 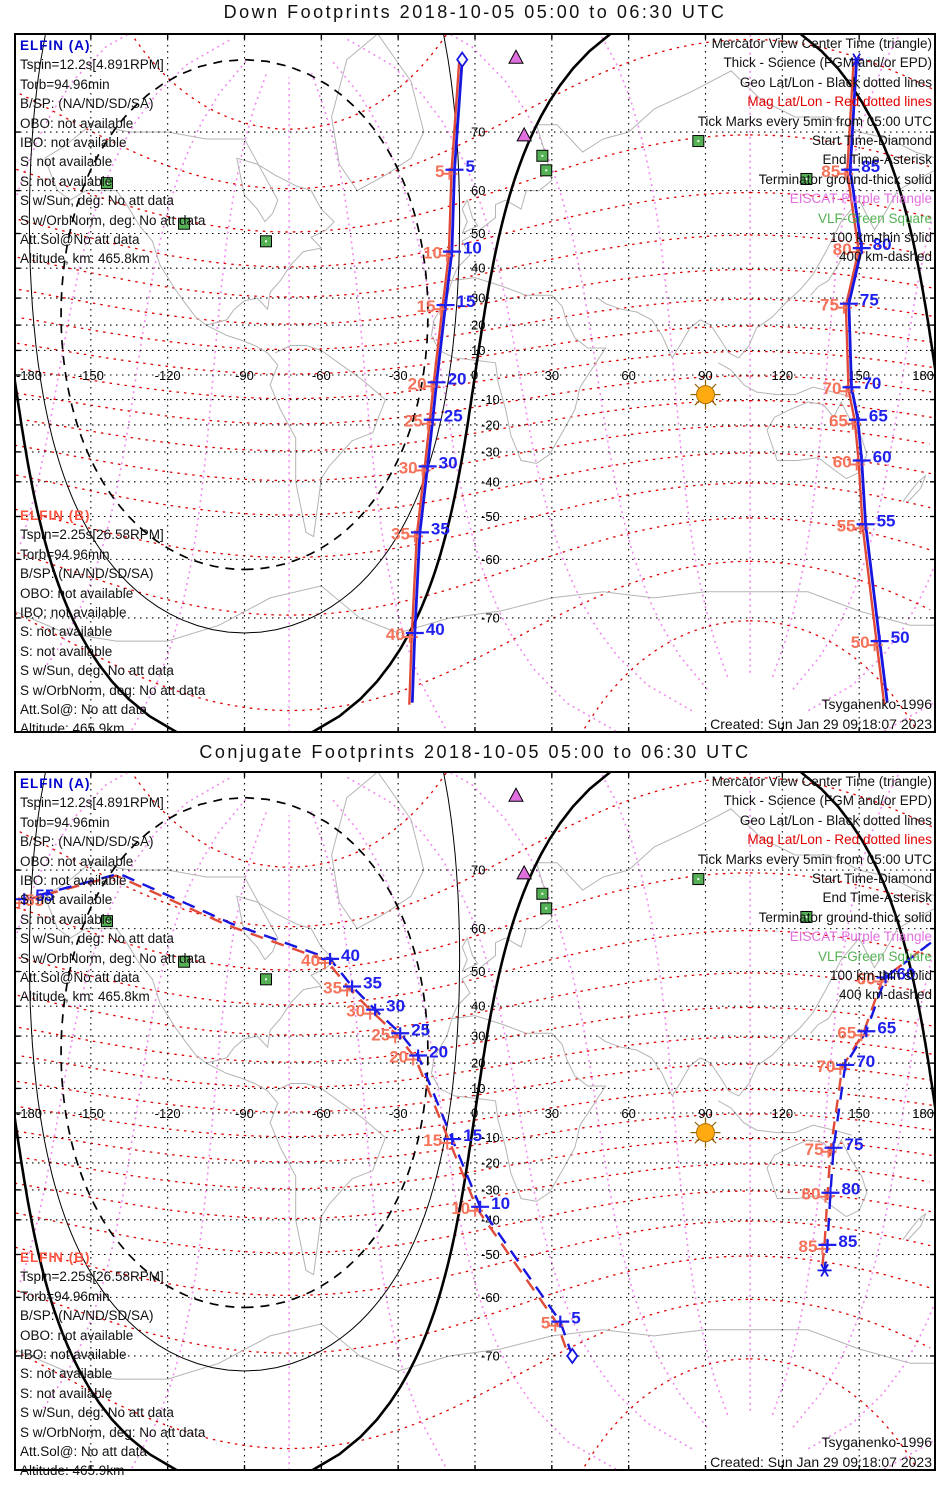 I want to click on elfin-b-info-line: Att.Sol@: No att data, so click(x=84, y=1452).